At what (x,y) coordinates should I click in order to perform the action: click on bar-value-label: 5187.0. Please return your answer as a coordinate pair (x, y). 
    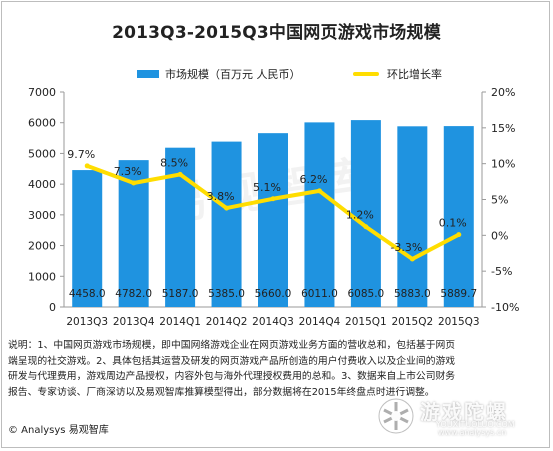
    Looking at the image, I should click on (180, 294).